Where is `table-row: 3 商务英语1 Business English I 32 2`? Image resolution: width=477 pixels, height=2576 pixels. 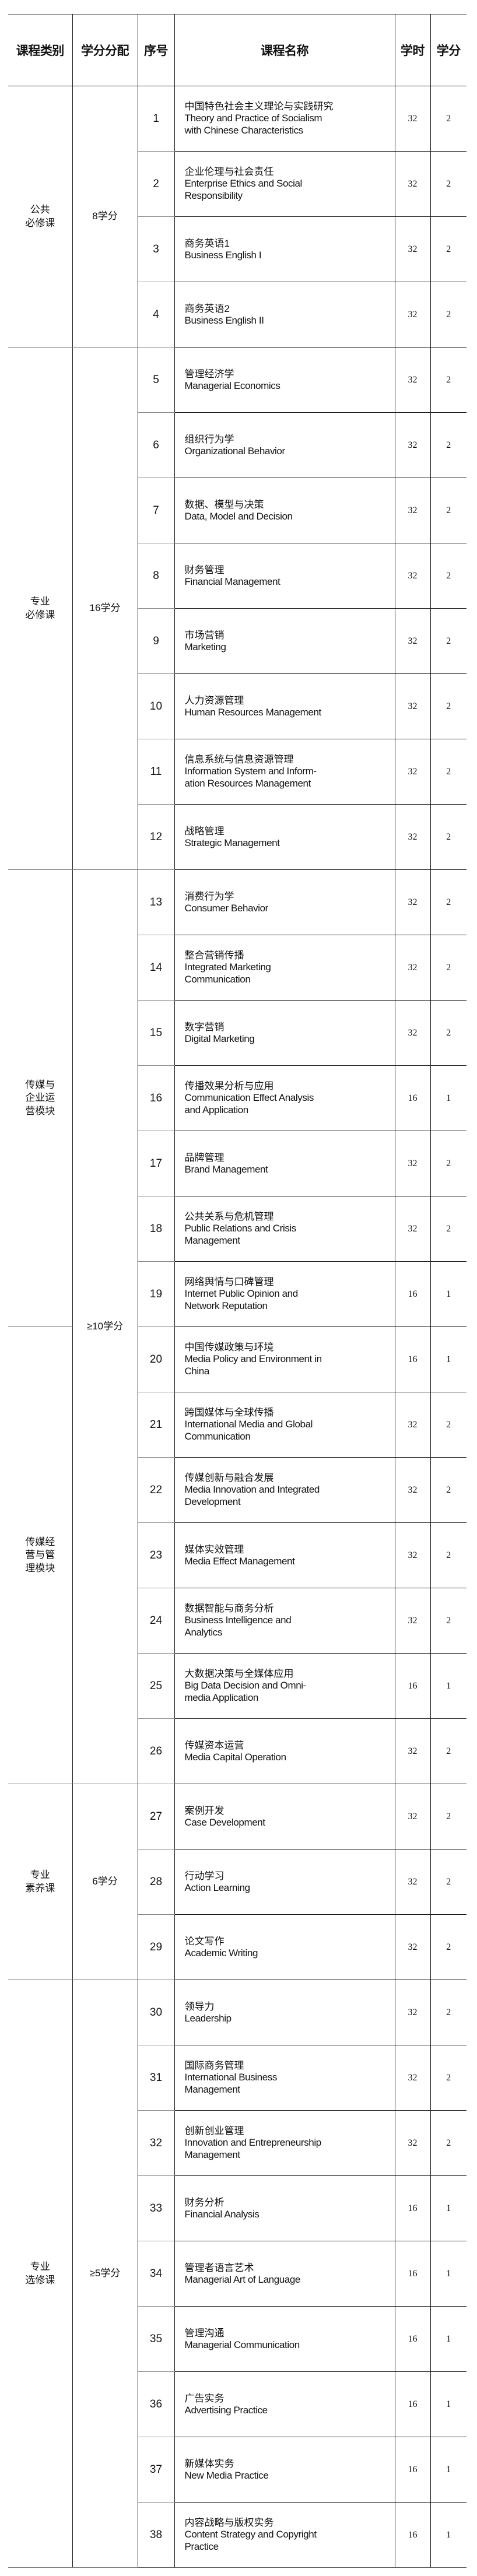 table-row: 3 商务英语1 Business English I 32 2 is located at coordinates (238, 249).